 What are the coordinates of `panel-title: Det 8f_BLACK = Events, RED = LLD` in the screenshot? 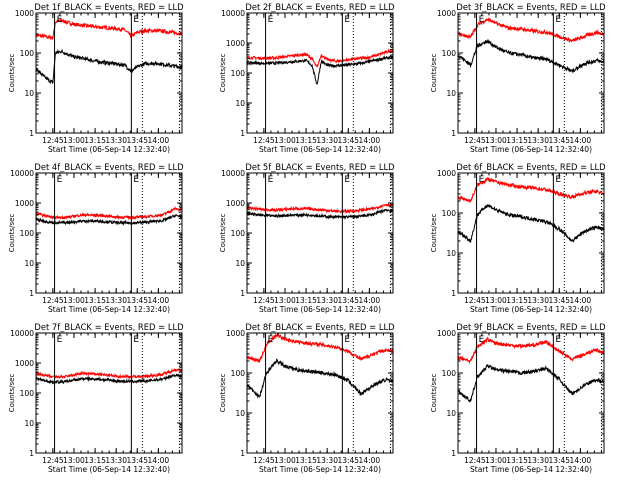 It's located at (319, 327).